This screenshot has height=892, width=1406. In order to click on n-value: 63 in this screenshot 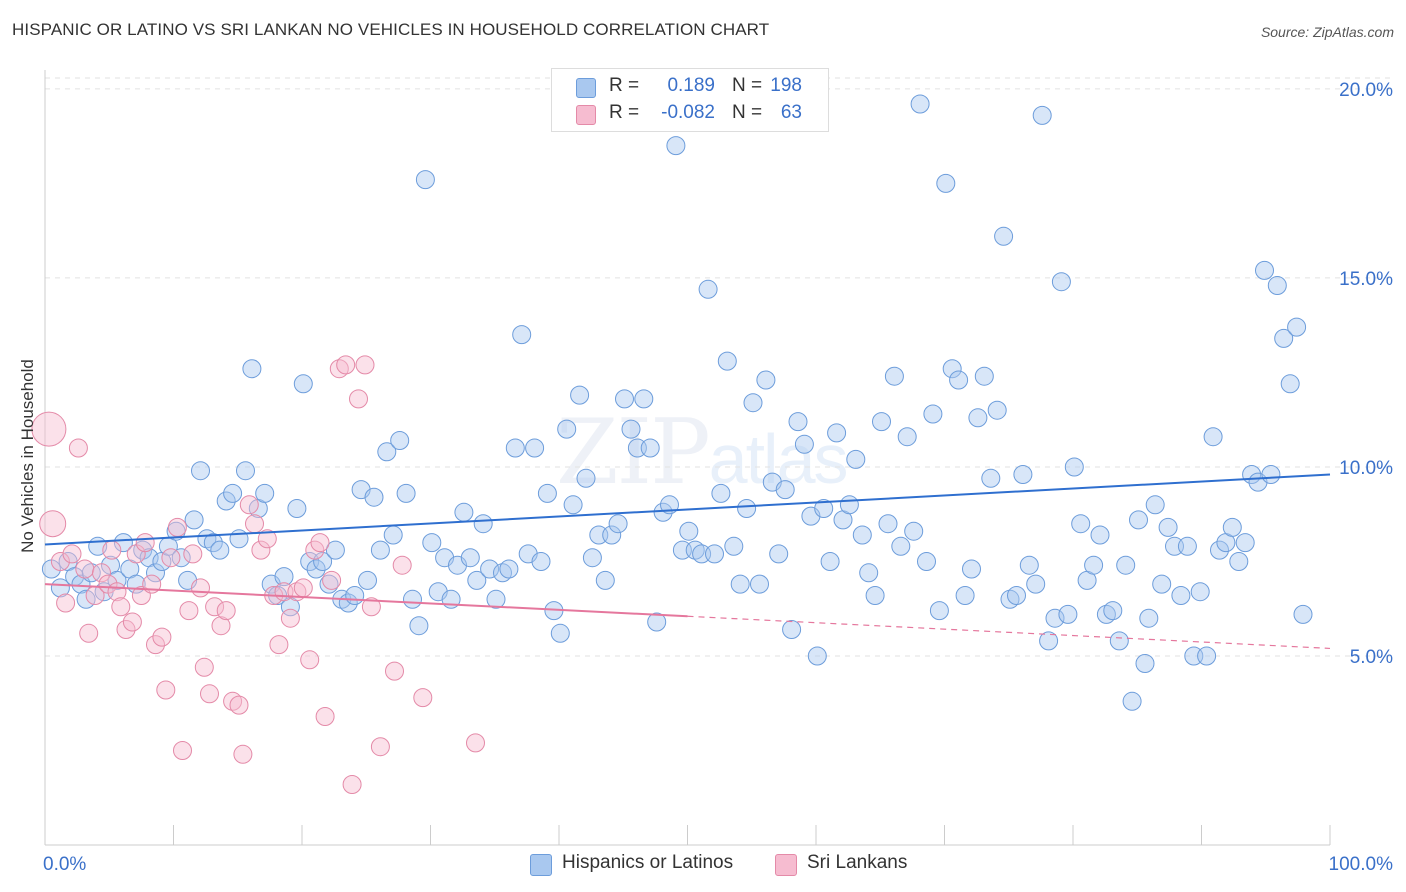, I will do `click(791, 112)`.